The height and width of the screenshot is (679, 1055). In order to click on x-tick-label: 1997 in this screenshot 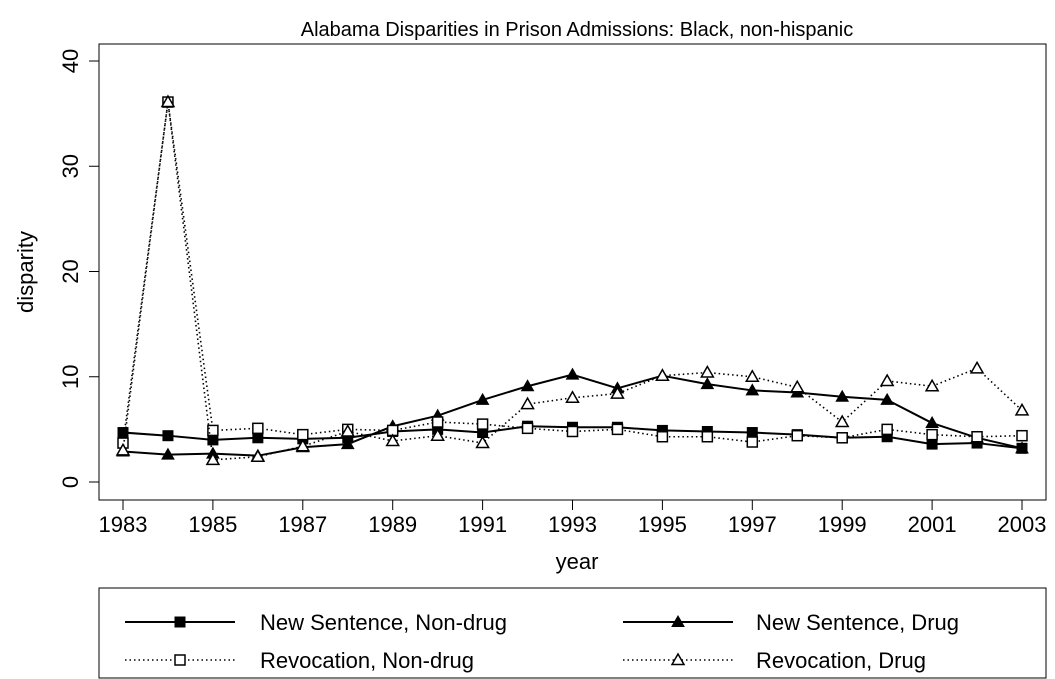, I will do `click(752, 524)`.